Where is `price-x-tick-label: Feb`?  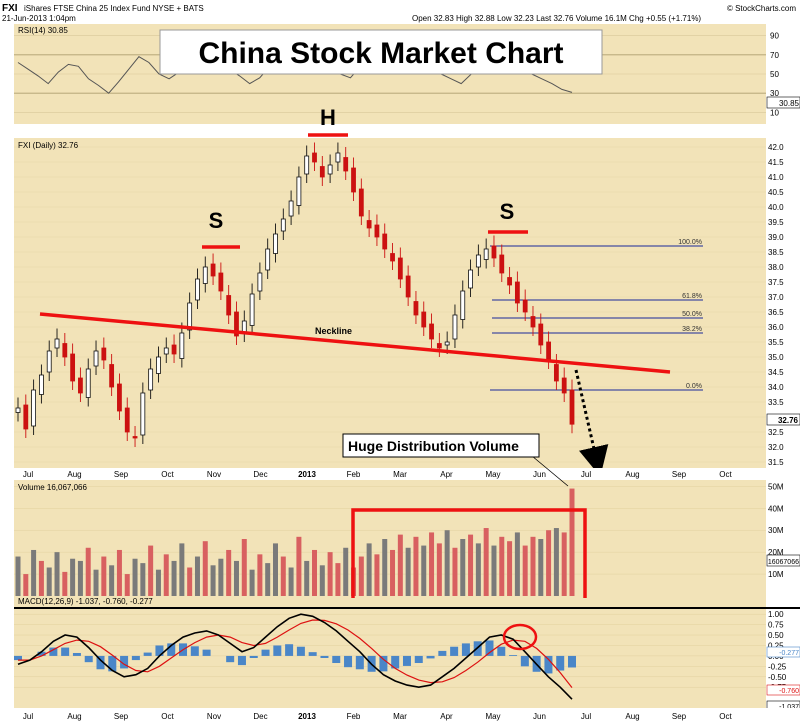 price-x-tick-label: Feb is located at coordinates (354, 474).